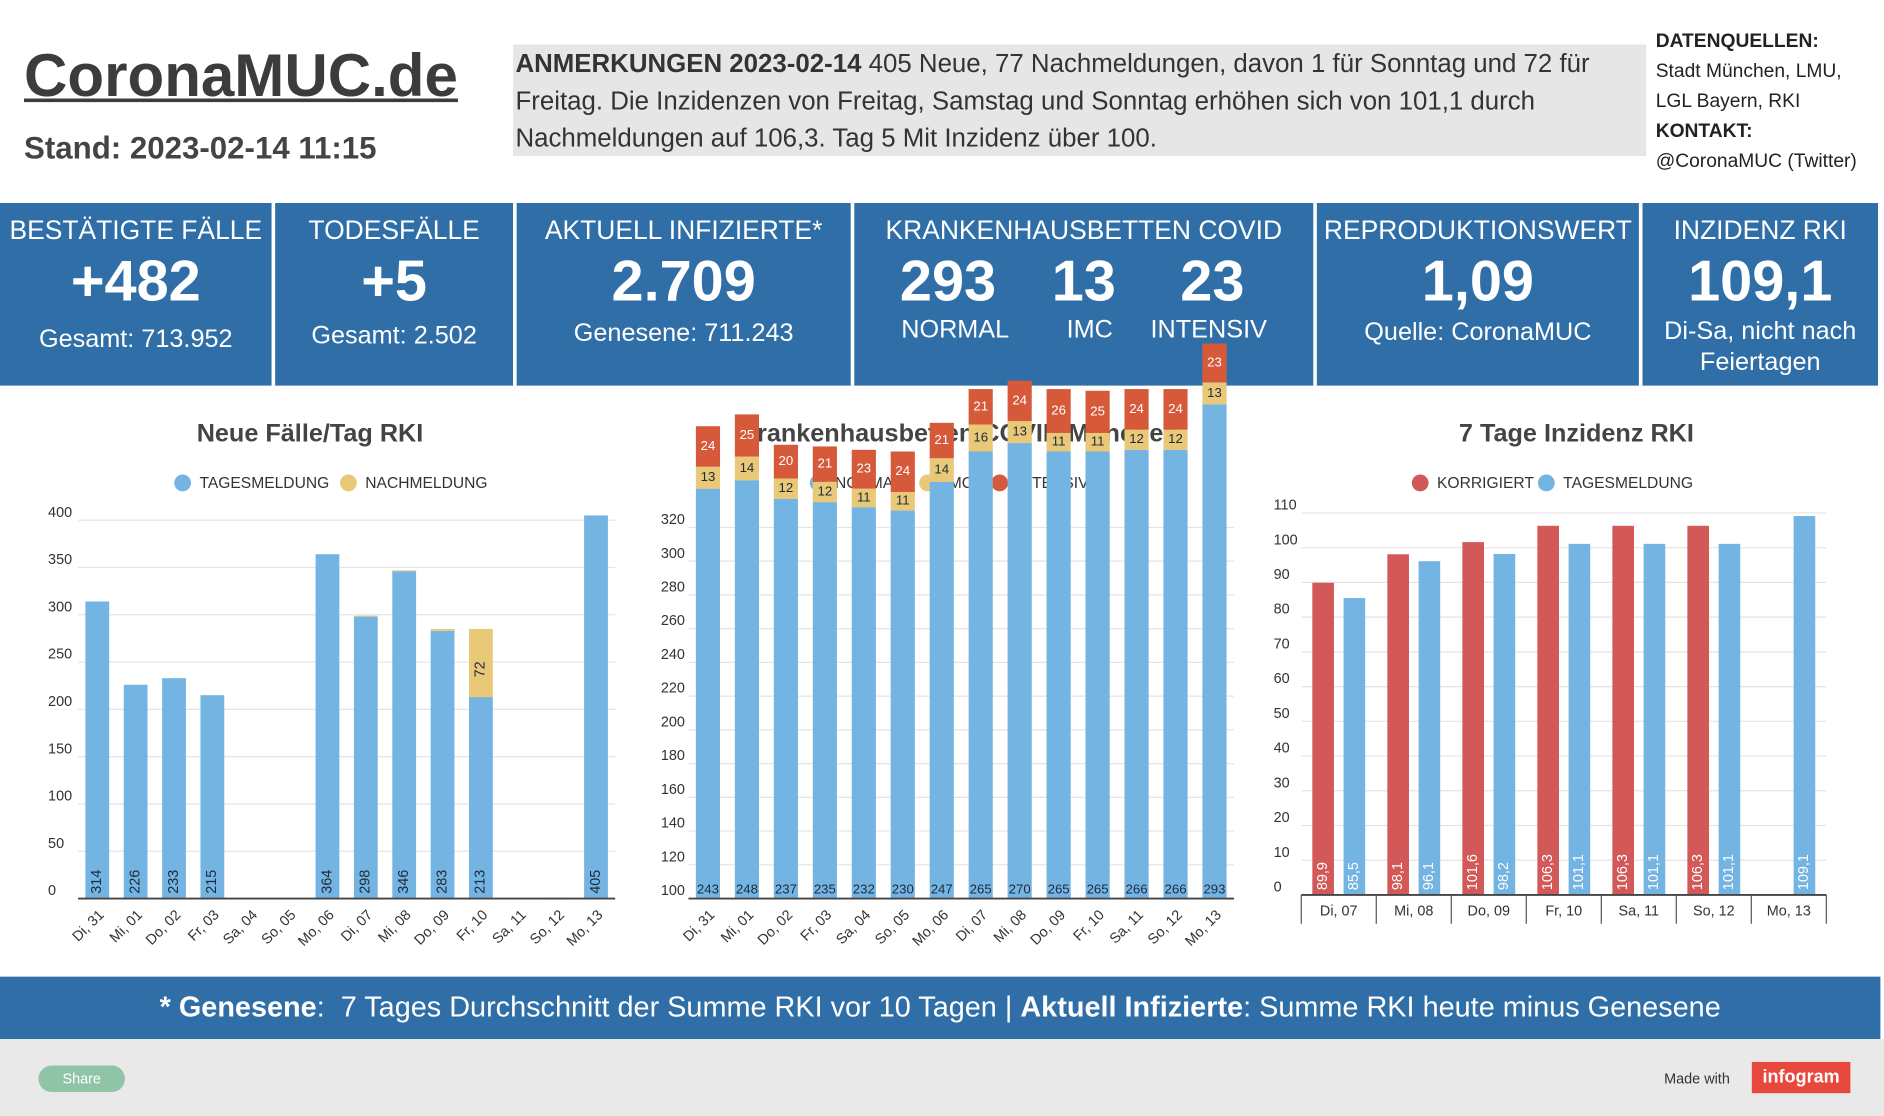  I want to click on notes-heading: ANMERKUNGEN 2023-02-14, so click(688, 64).